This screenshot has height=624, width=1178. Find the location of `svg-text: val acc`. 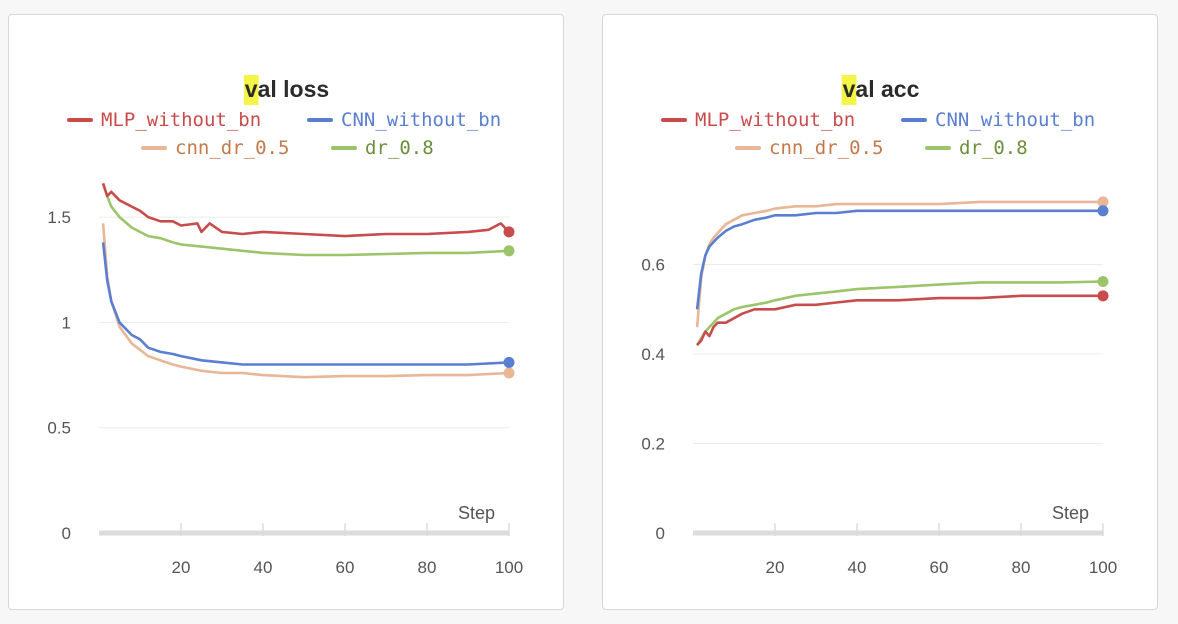

svg-text: val acc is located at coordinates (881, 89).